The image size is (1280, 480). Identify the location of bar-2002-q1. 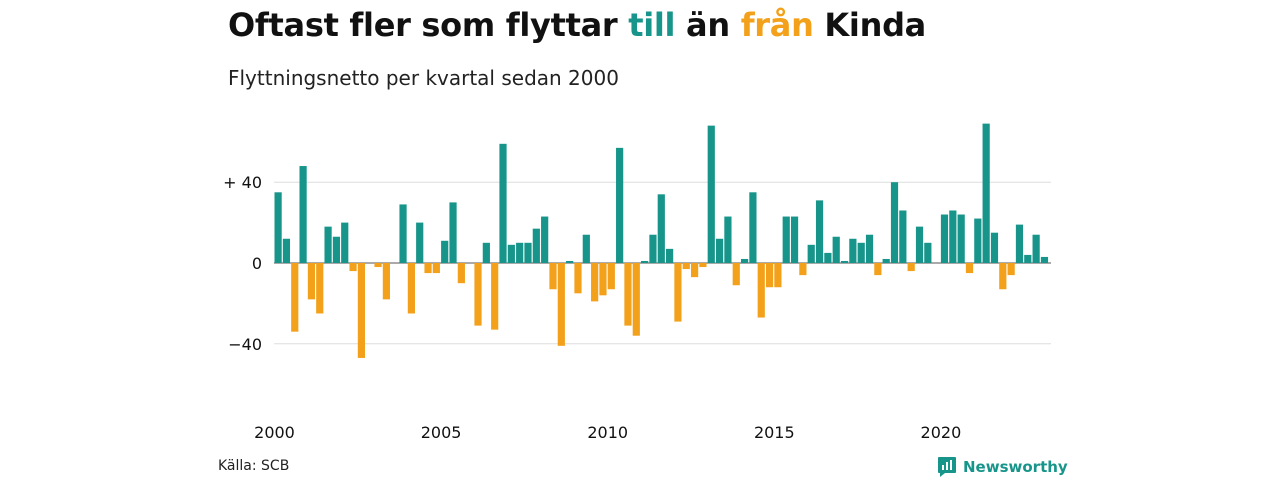
(345, 242).